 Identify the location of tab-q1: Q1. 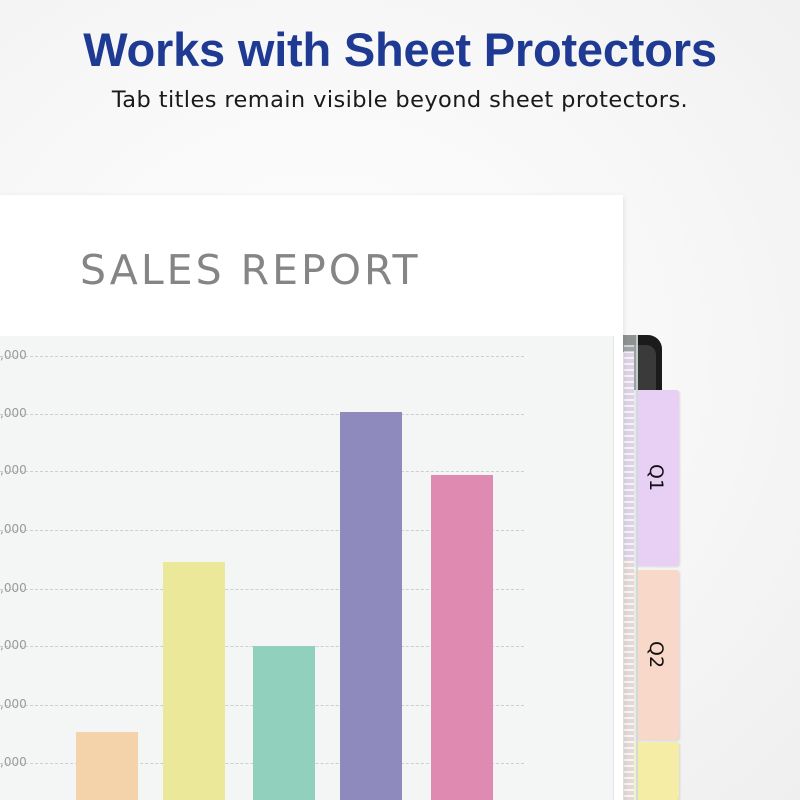
(656, 478).